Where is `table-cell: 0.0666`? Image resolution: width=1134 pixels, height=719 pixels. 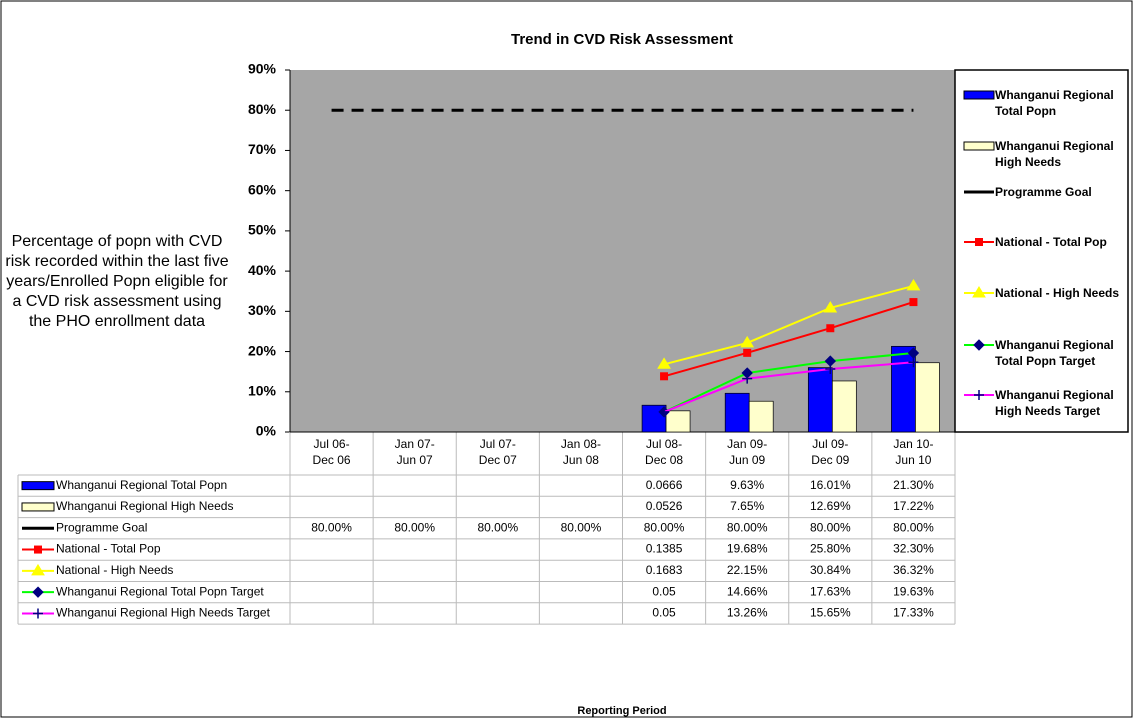 table-cell: 0.0666 is located at coordinates (664, 485).